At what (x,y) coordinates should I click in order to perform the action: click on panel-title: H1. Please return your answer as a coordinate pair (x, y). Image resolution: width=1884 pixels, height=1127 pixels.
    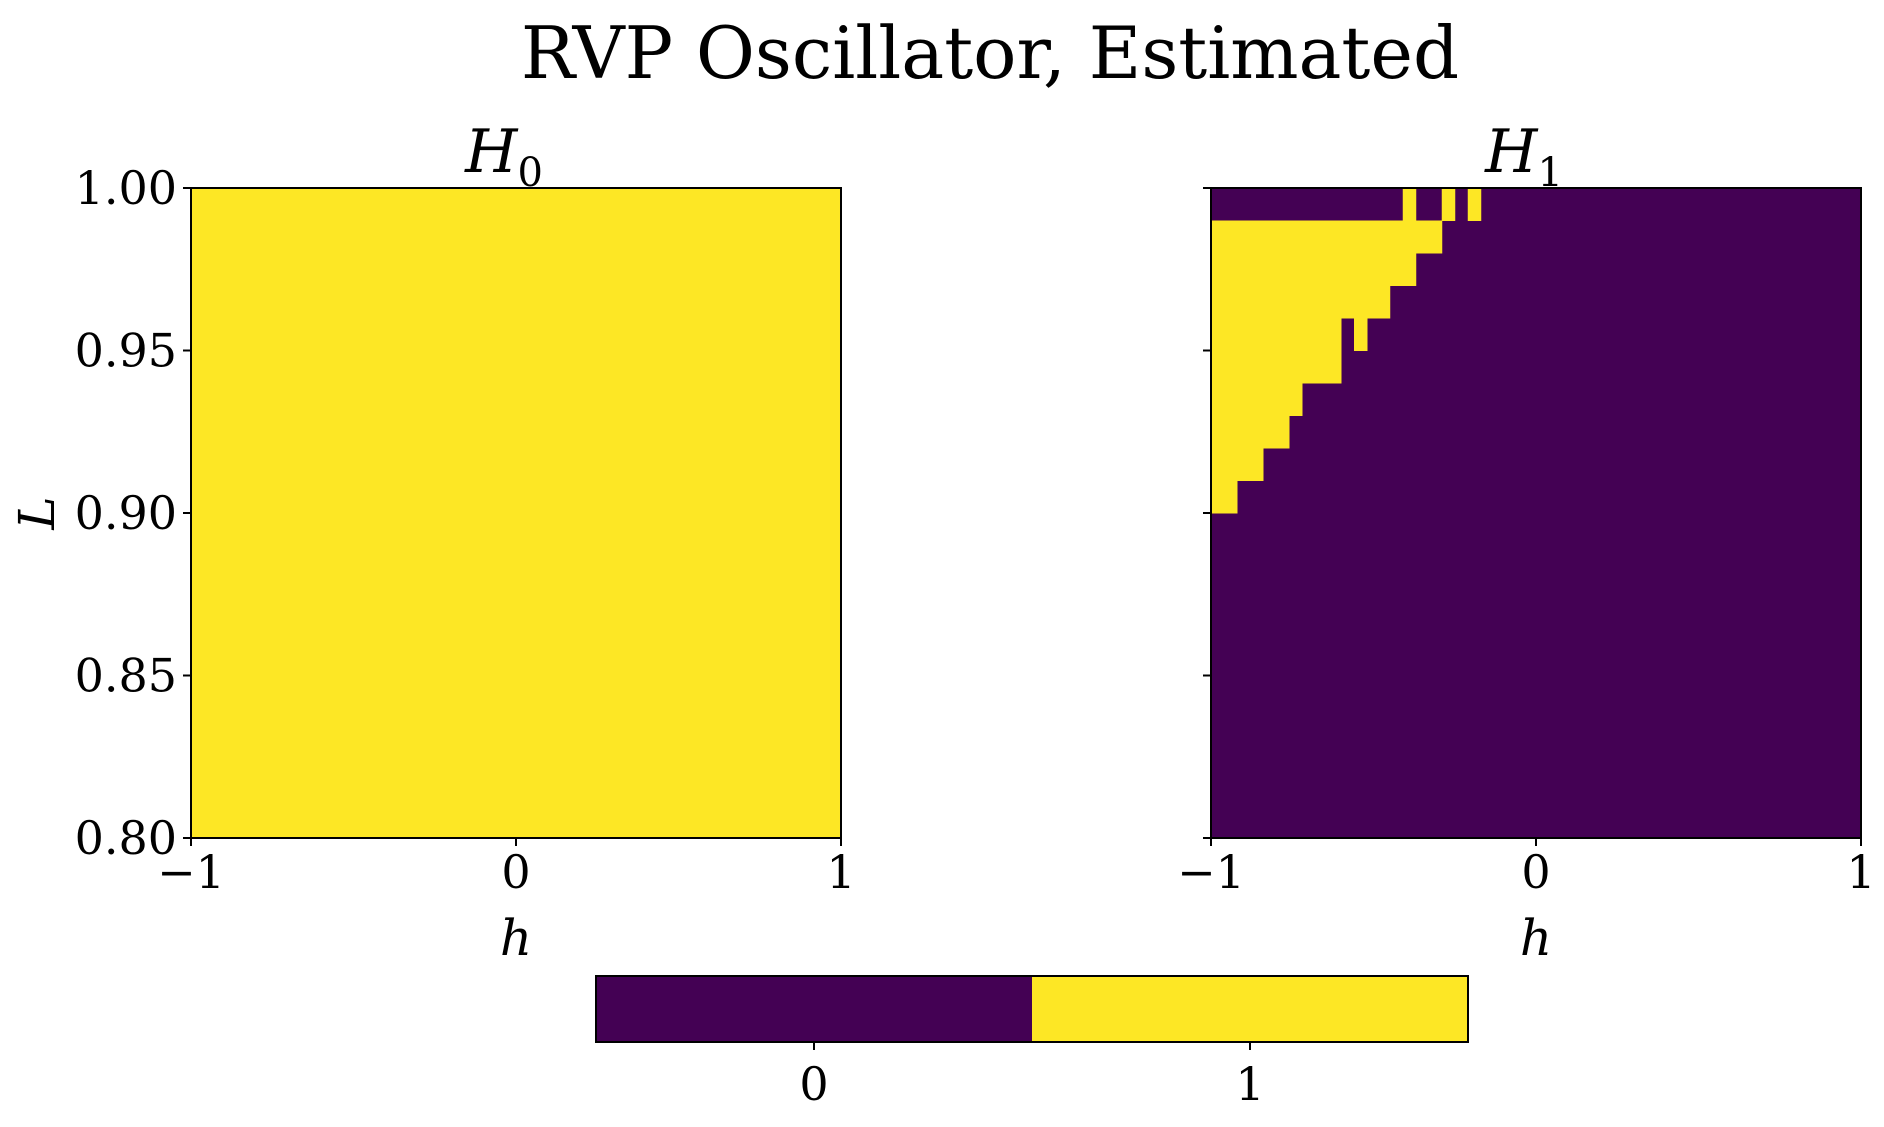
    Looking at the image, I should click on (1523, 156).